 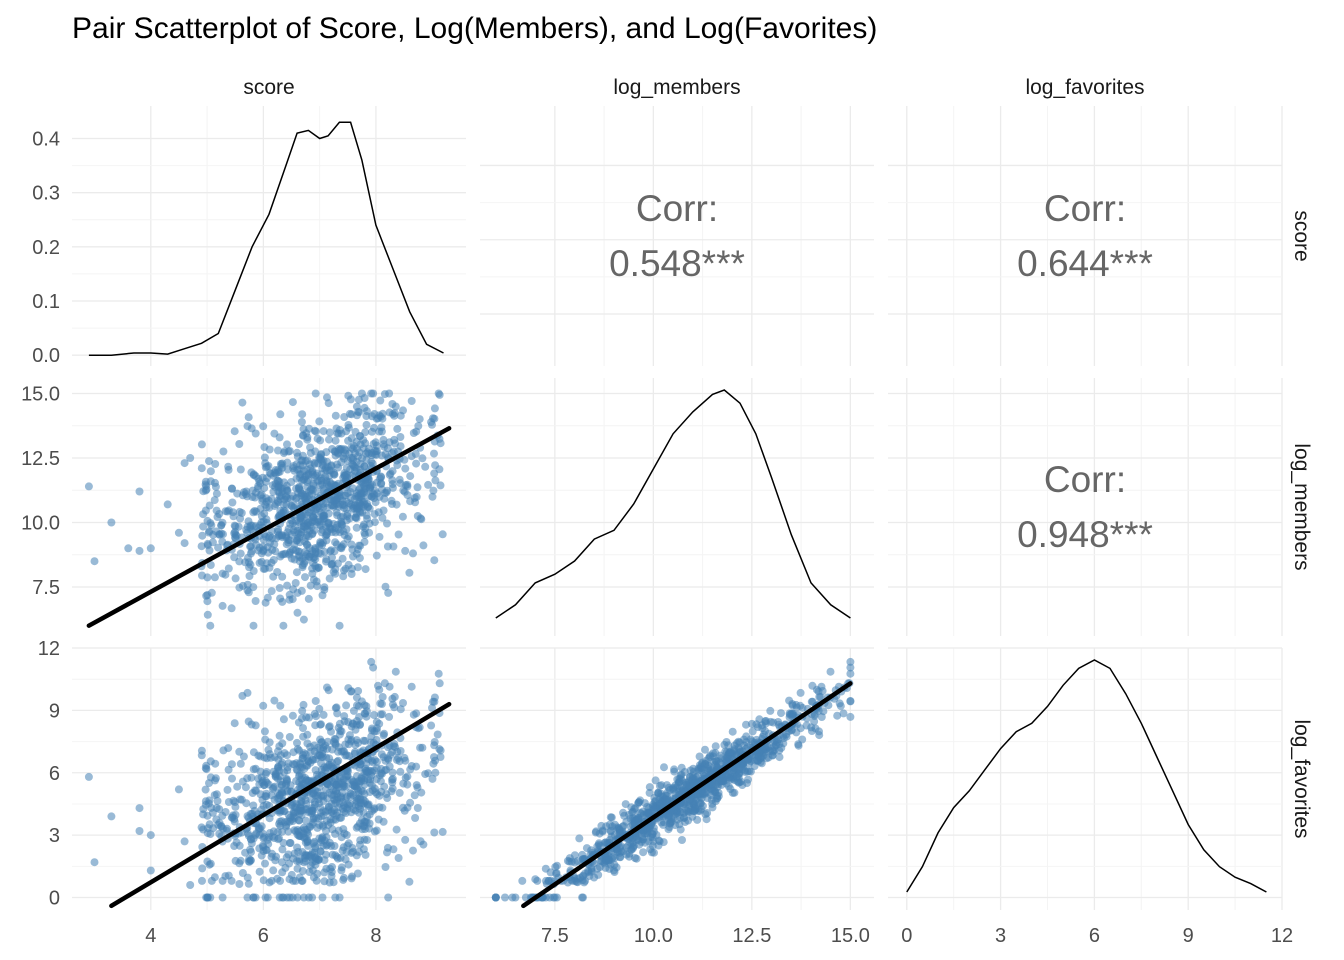 I want to click on x-tick-label: 3, so click(x=1000, y=936).